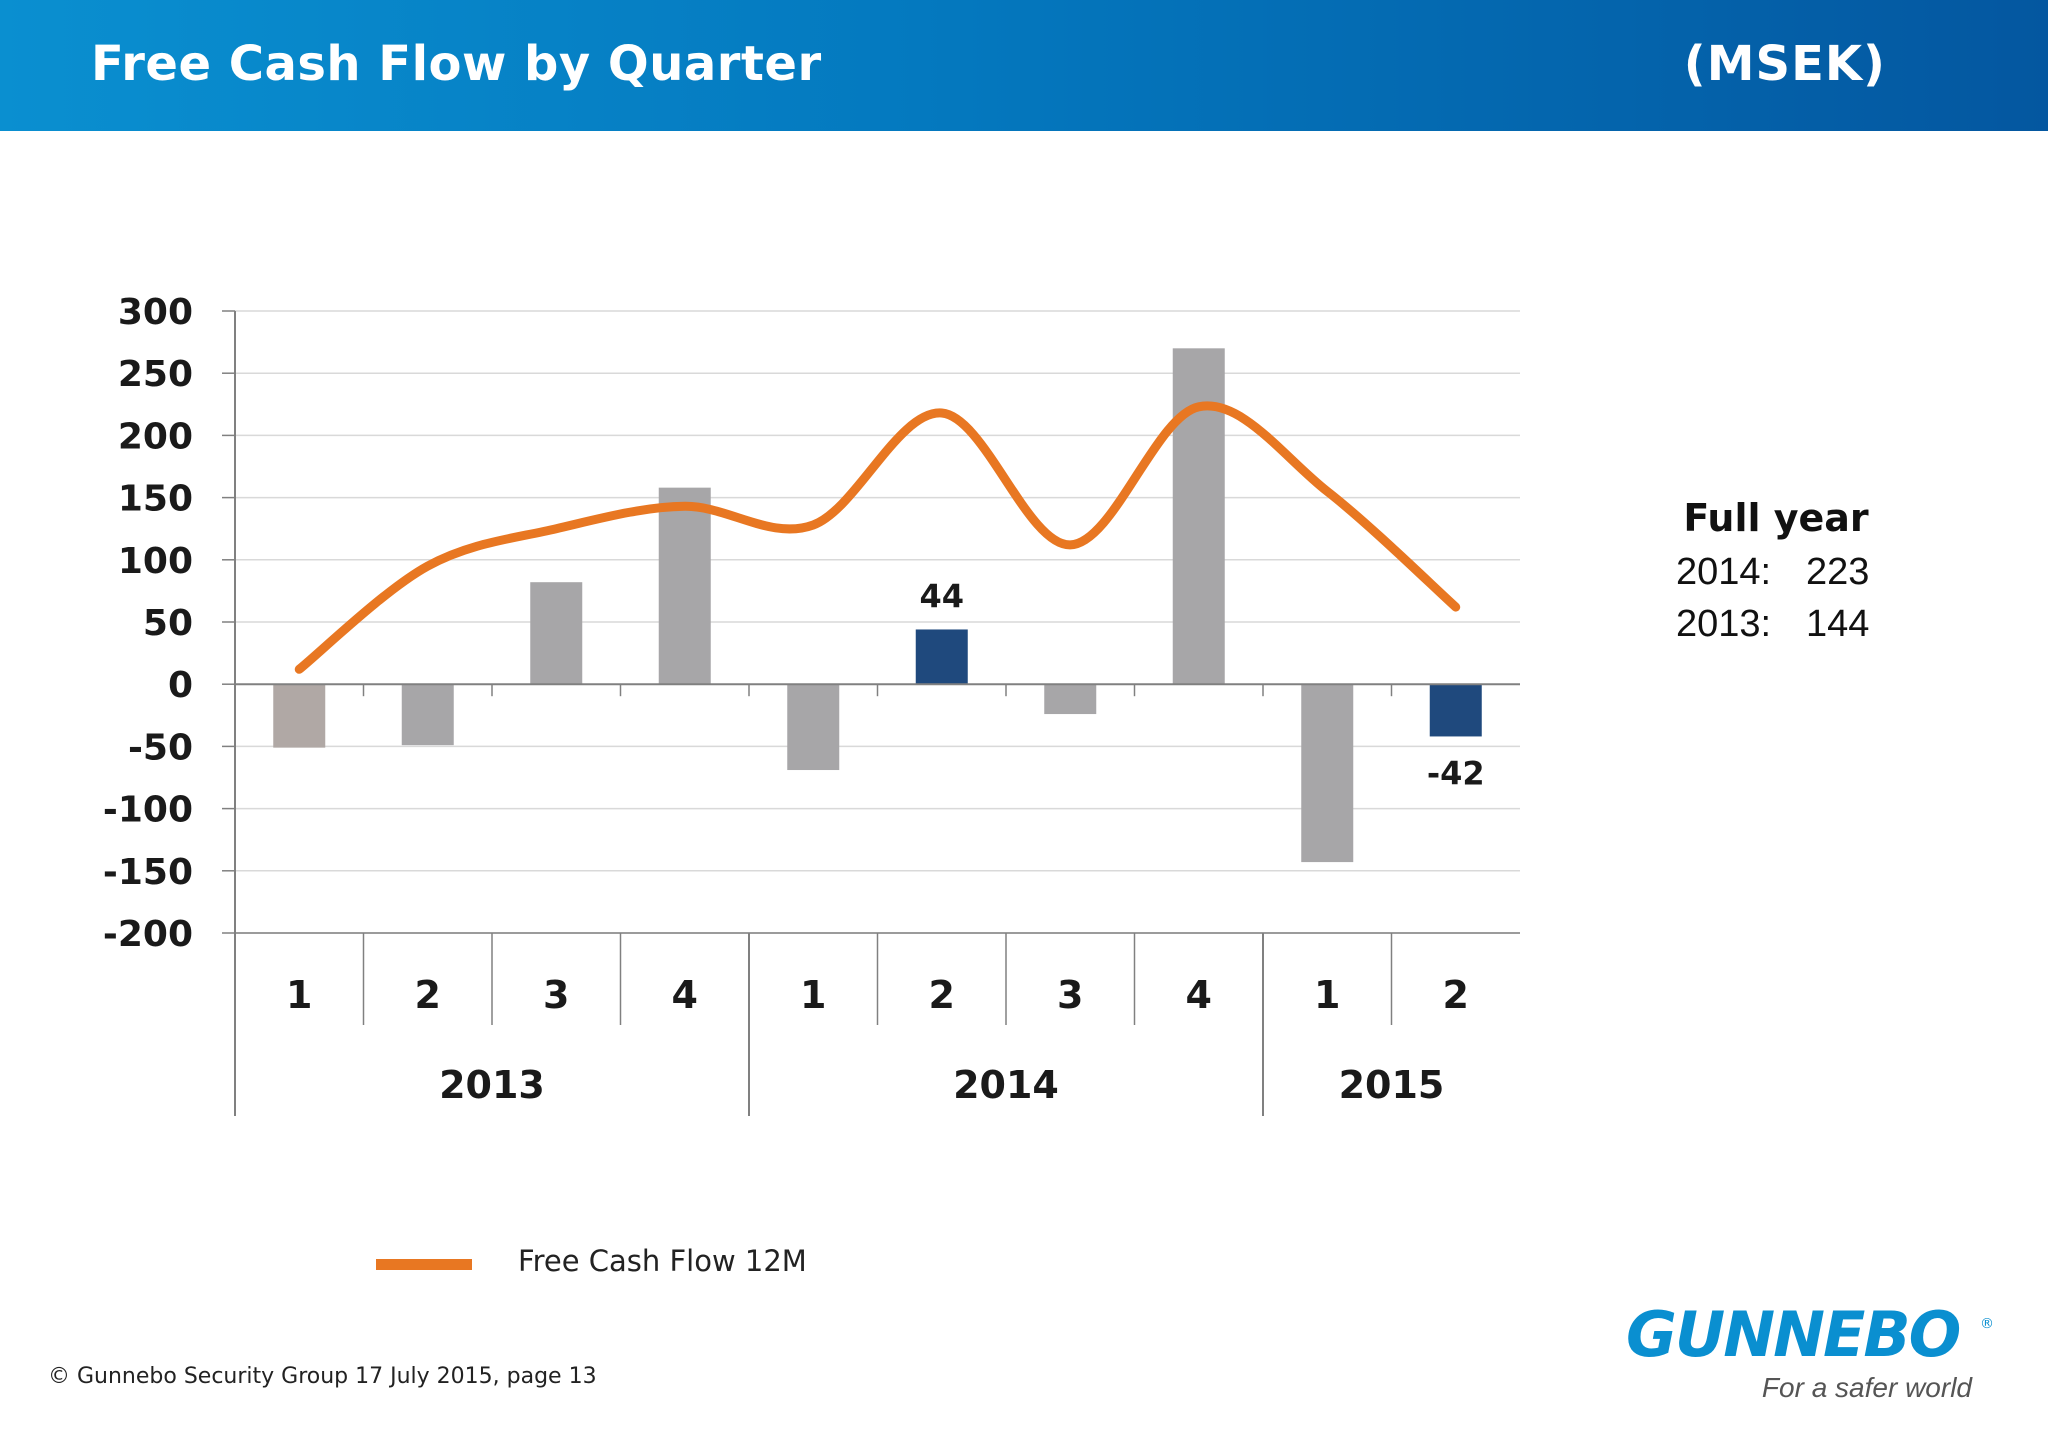  What do you see at coordinates (456, 64) in the screenshot?
I see `page-title: Free Cash Flow by Quarter` at bounding box center [456, 64].